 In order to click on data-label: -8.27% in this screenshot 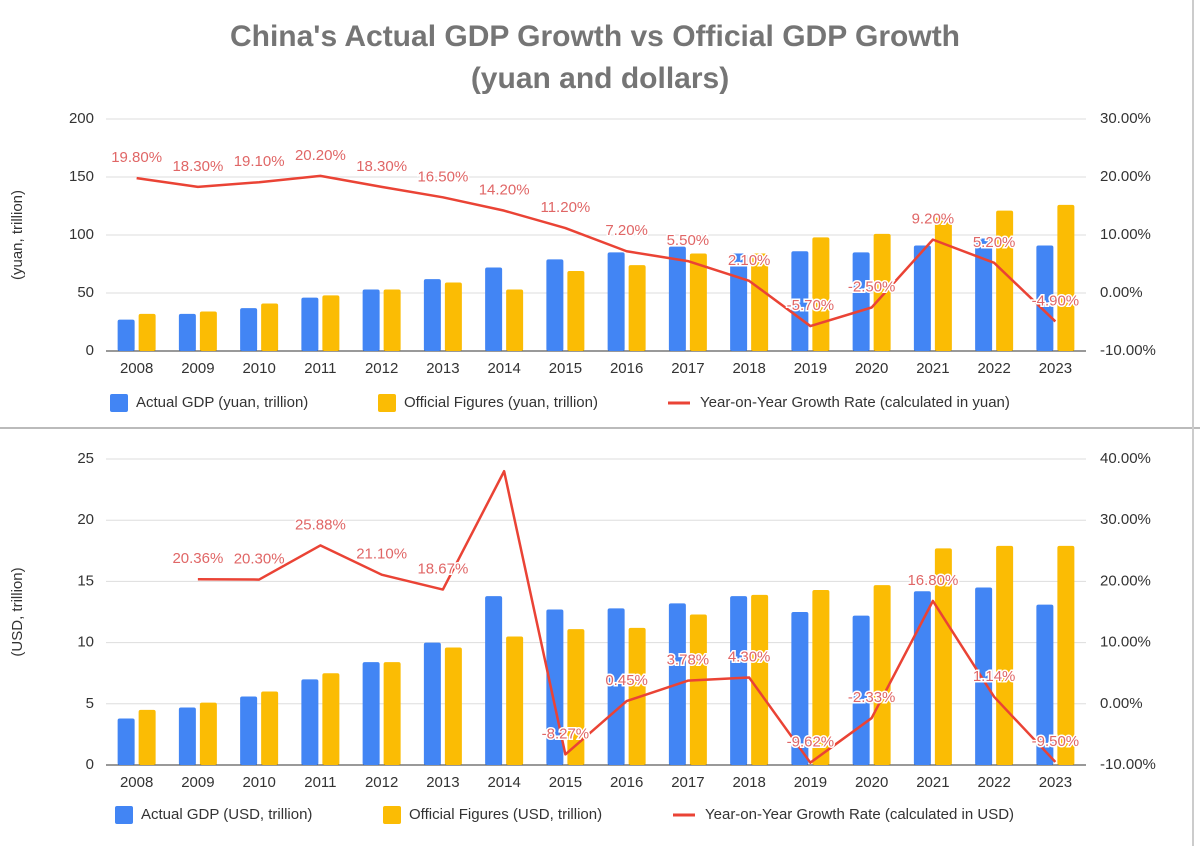, I will do `click(566, 733)`.